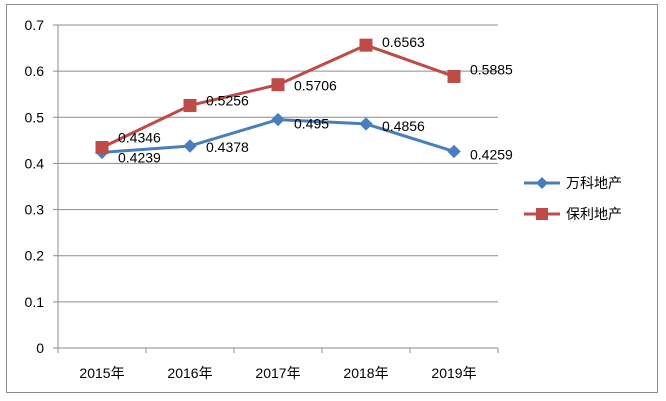 This screenshot has width=666, height=401. What do you see at coordinates (491, 154) in the screenshot?
I see `data-label: 0.4259` at bounding box center [491, 154].